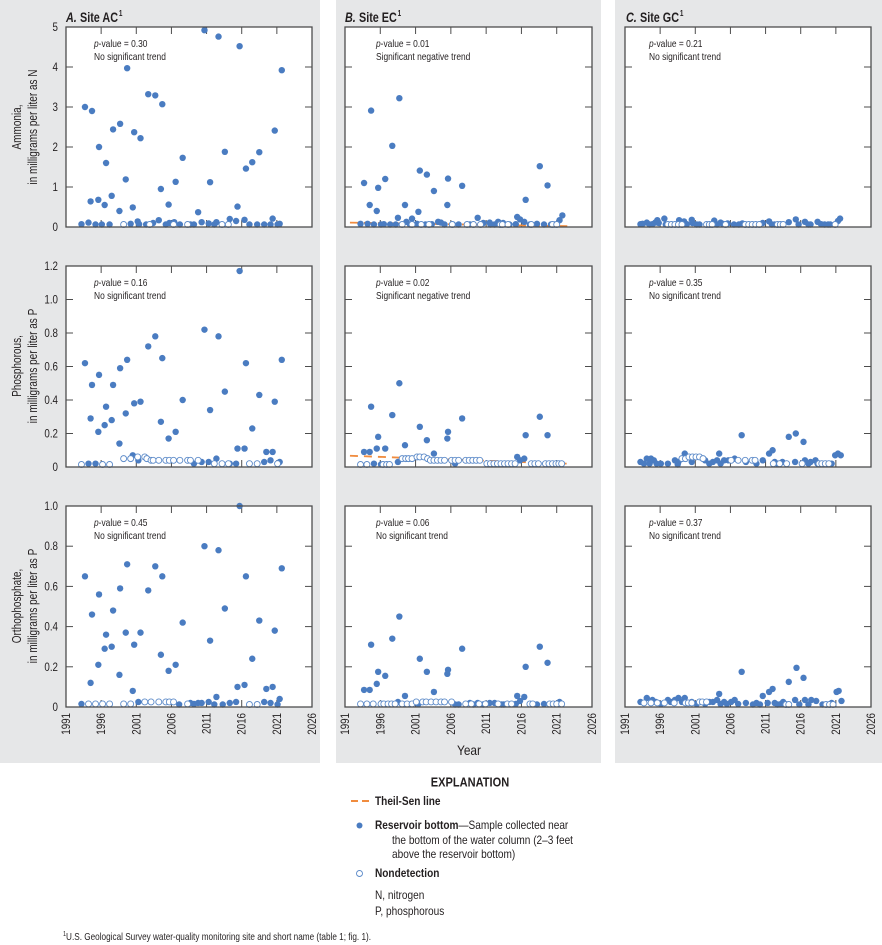 The height and width of the screenshot is (945, 882). Describe the element at coordinates (400, 895) in the screenshot. I see `abbreviation-nitrogen: N, nitrogen` at that location.